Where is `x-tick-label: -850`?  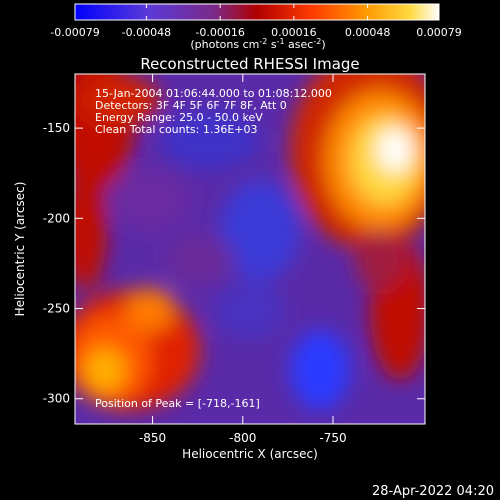 x-tick-label: -850 is located at coordinates (152, 438).